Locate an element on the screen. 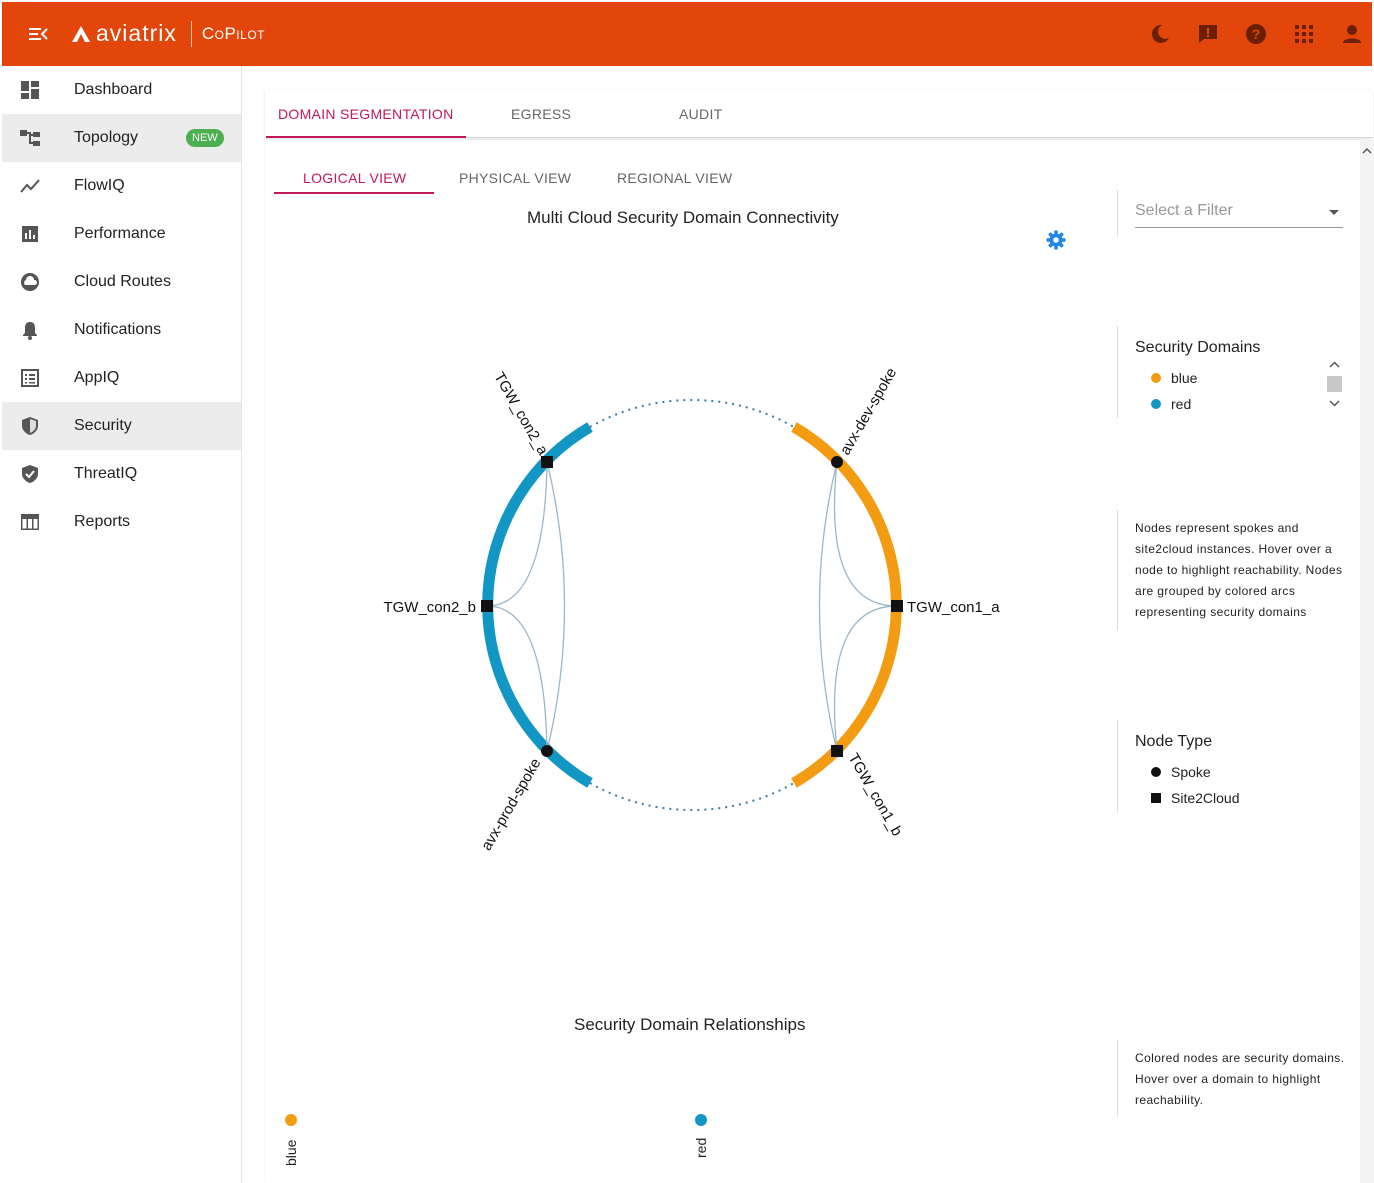 This screenshot has height=1183, width=1374. sidebar-item-threatiq: ThreatIQ is located at coordinates (121, 474).